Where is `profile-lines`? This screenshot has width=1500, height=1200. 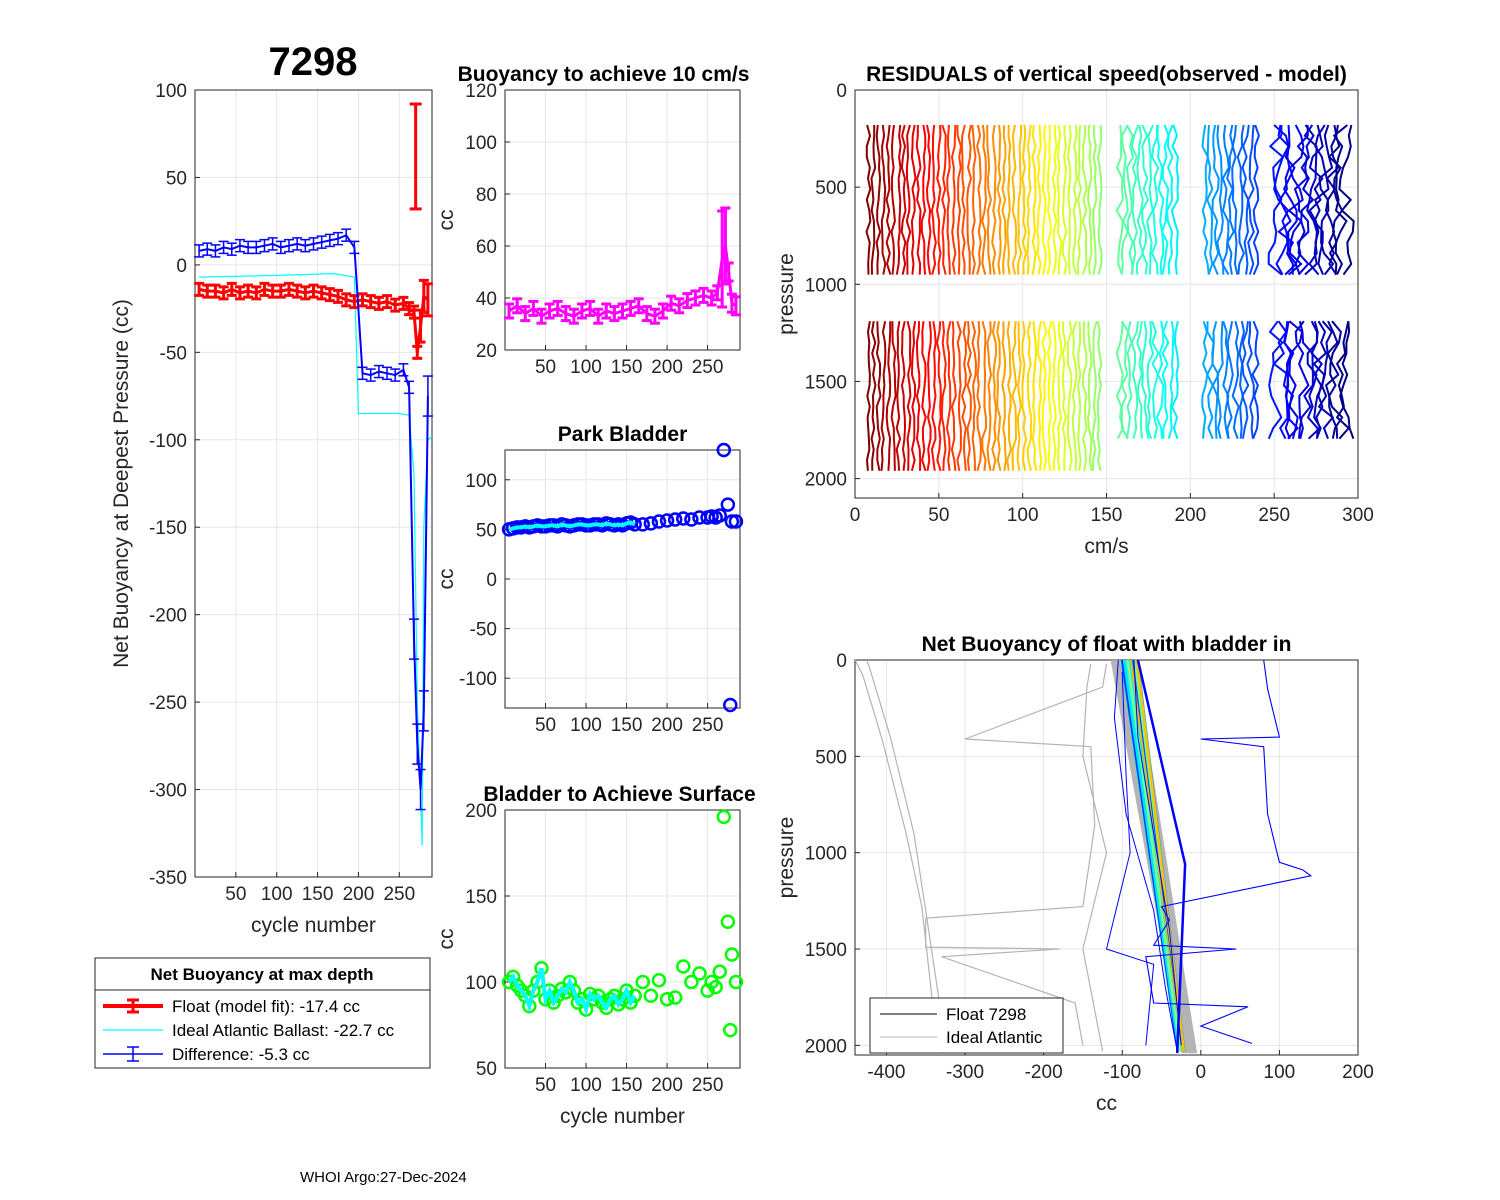
profile-lines is located at coordinates (1084, 857).